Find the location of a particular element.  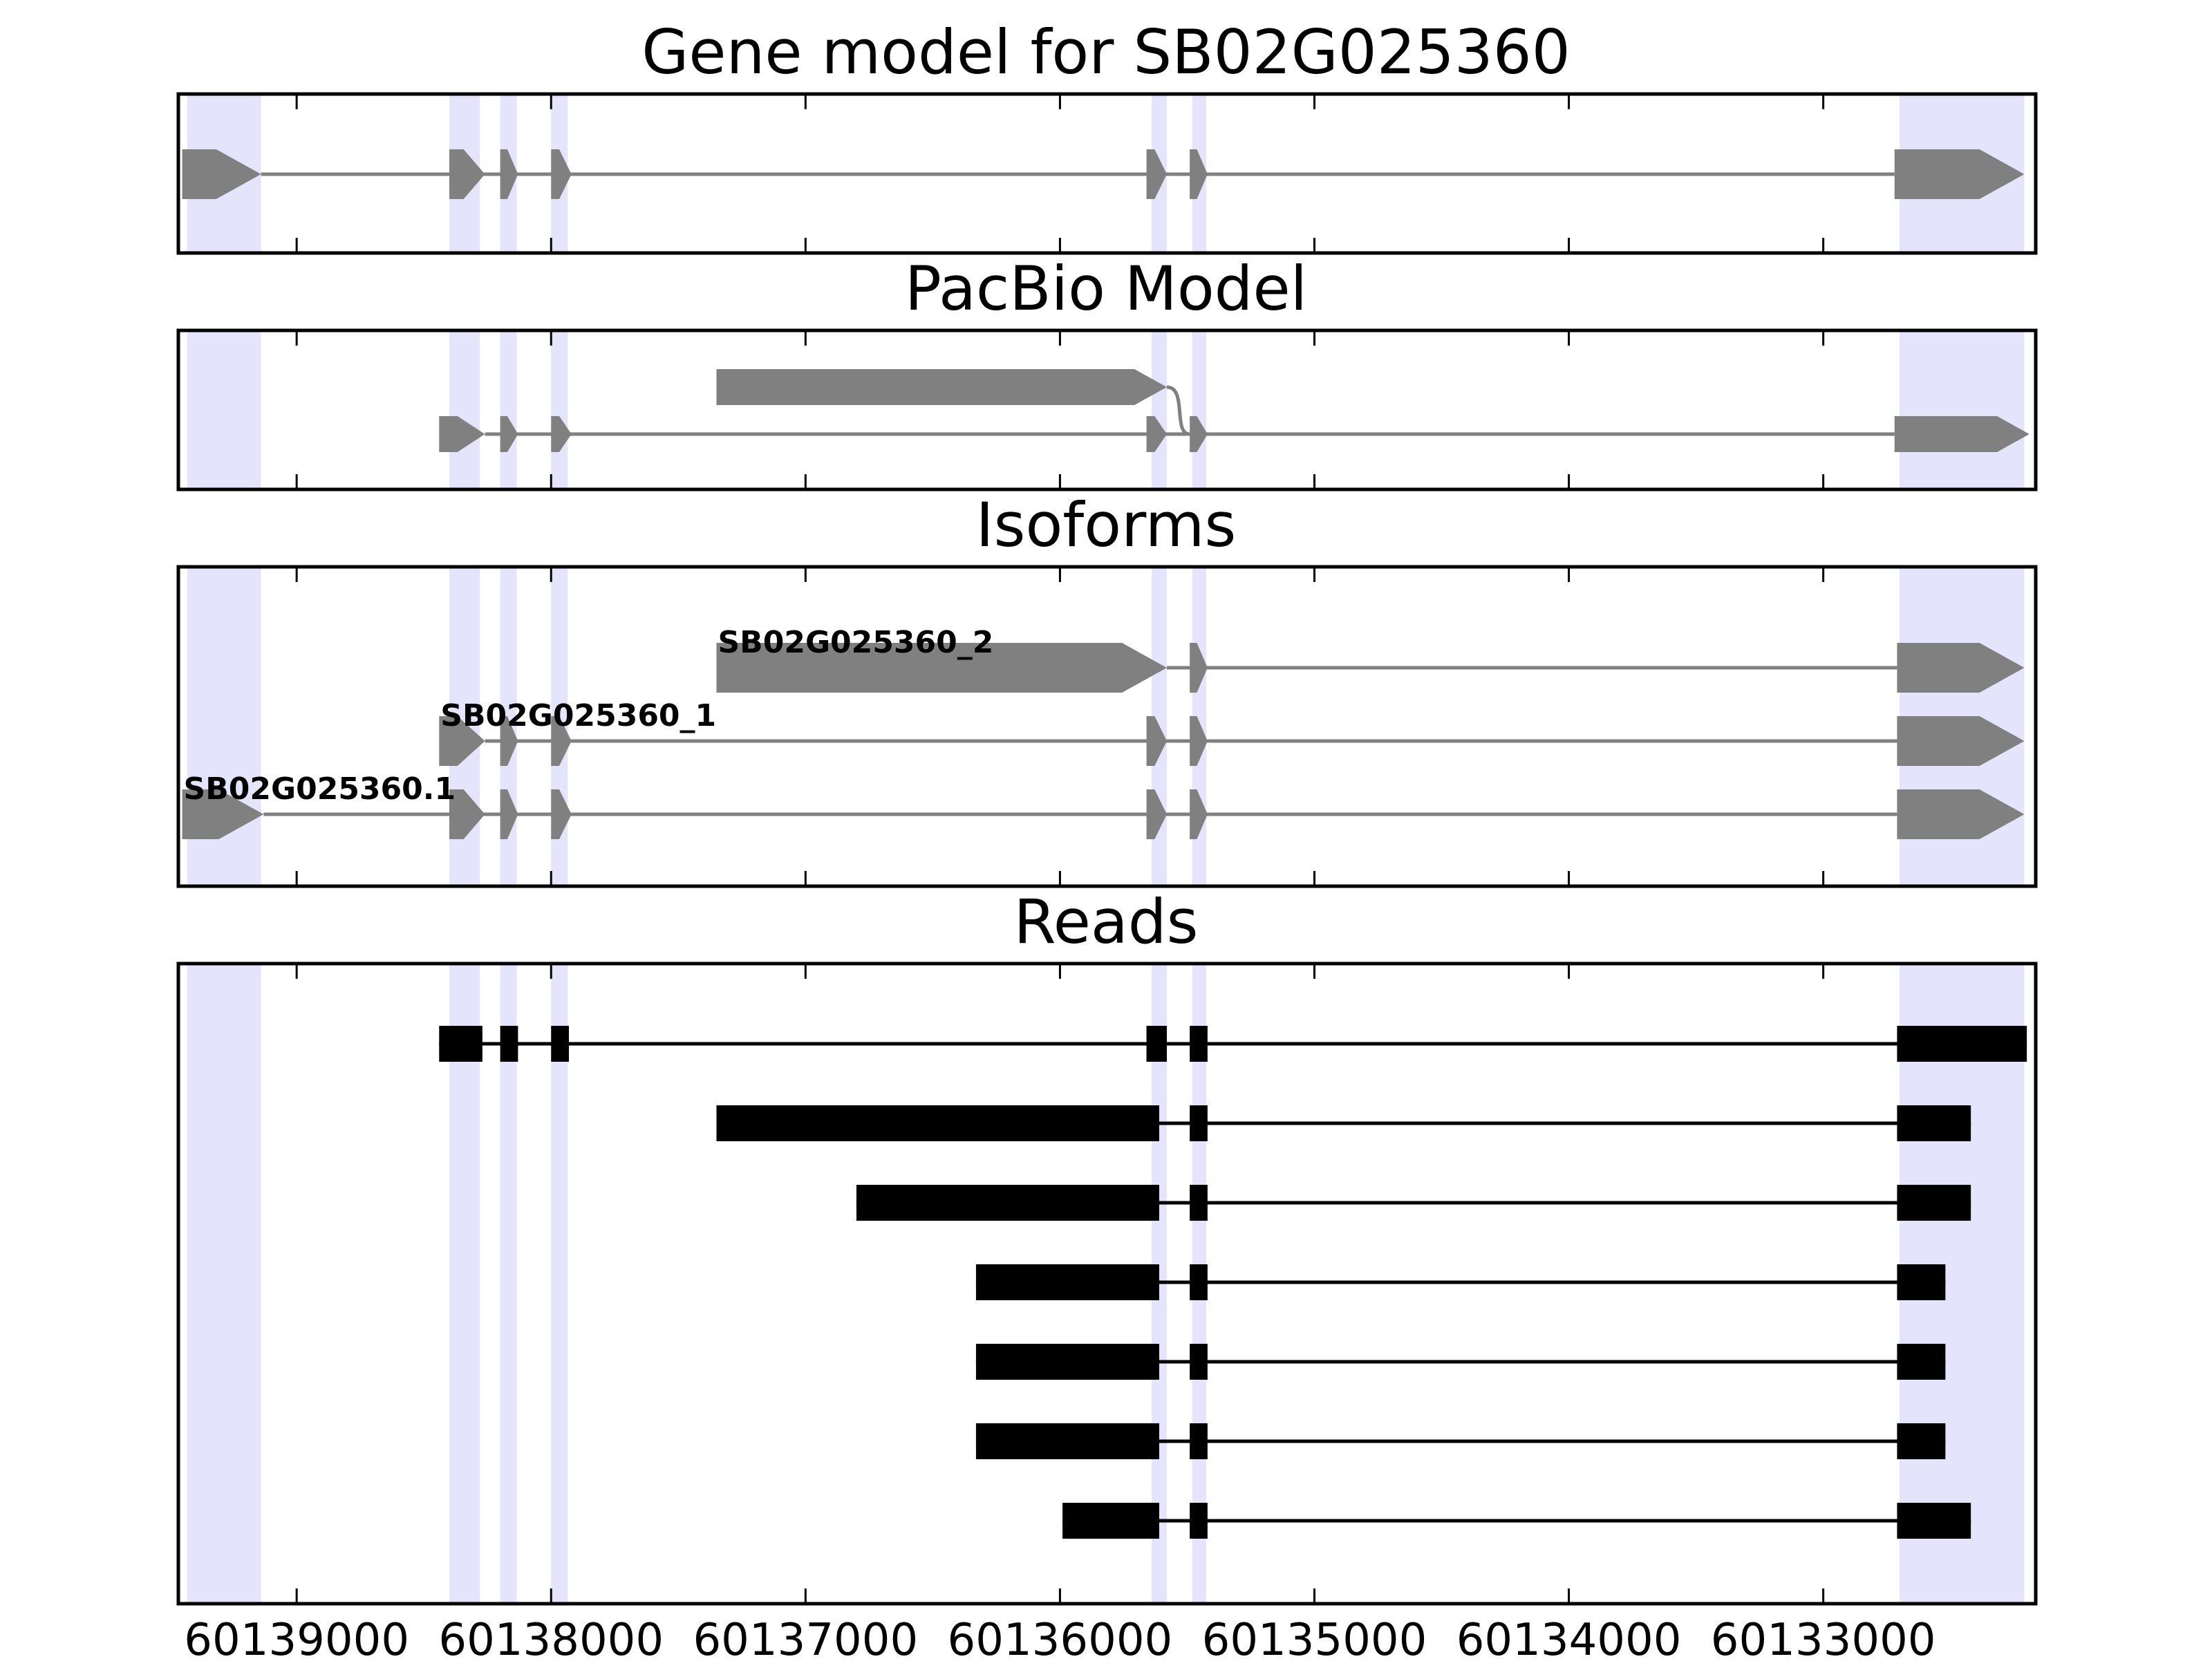

gene-model-panel-title: Gene model for SB02G025360 is located at coordinates (1106, 53).